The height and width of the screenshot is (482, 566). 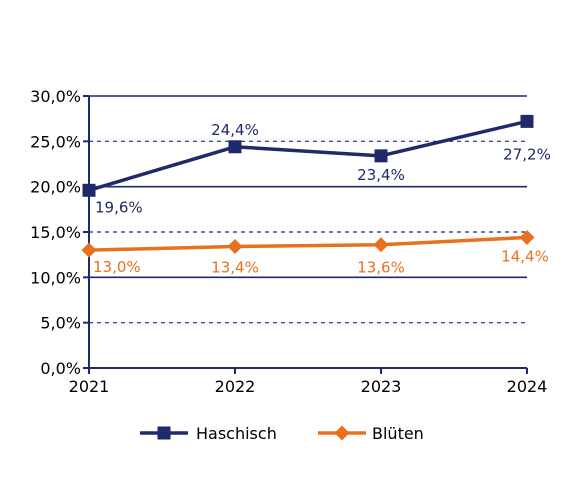 What do you see at coordinates (235, 130) in the screenshot?
I see `data-label: 24,4%` at bounding box center [235, 130].